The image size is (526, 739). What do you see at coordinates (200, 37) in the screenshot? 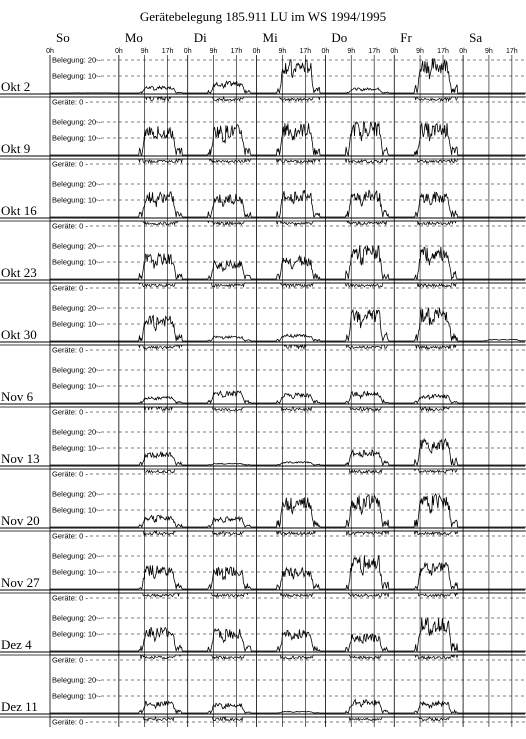
I see `day-label: Di` at bounding box center [200, 37].